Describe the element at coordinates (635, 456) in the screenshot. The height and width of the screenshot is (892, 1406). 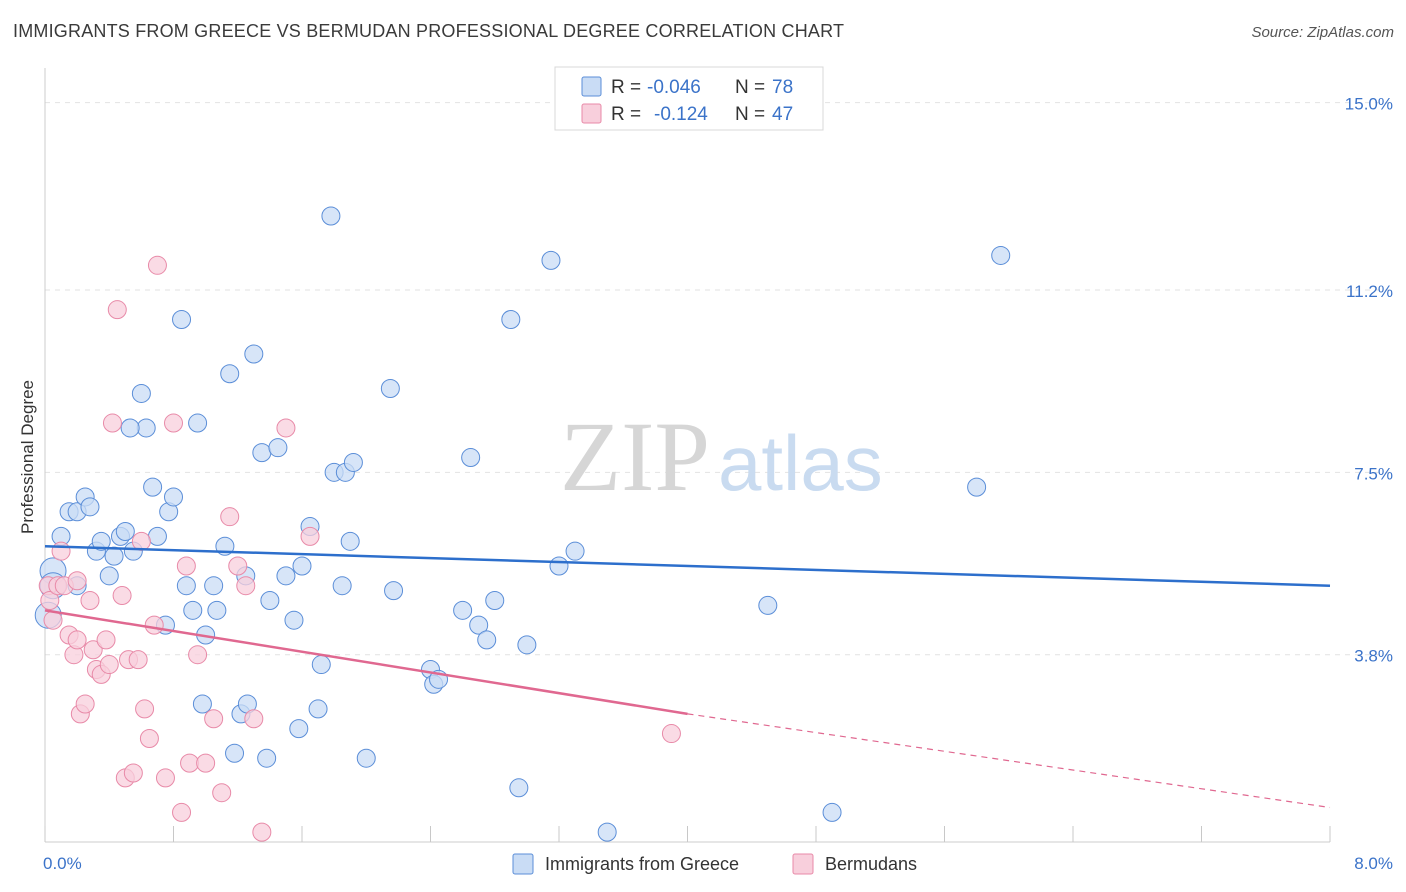
I see `watermark-zip: ZIP` at that location.